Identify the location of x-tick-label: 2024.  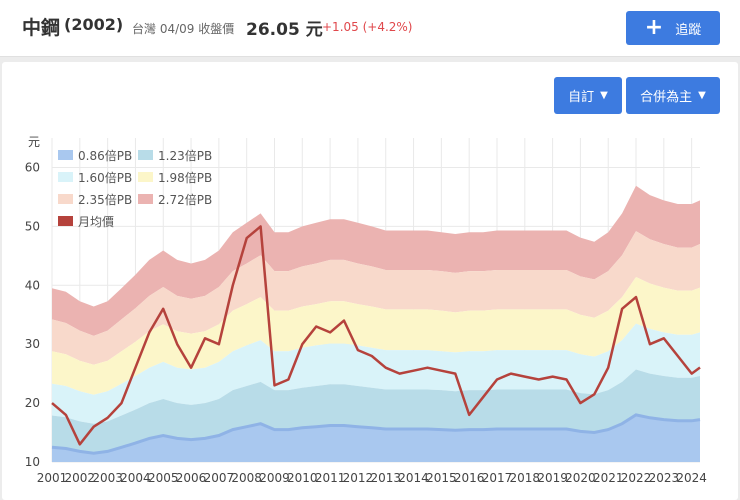
(691, 478).